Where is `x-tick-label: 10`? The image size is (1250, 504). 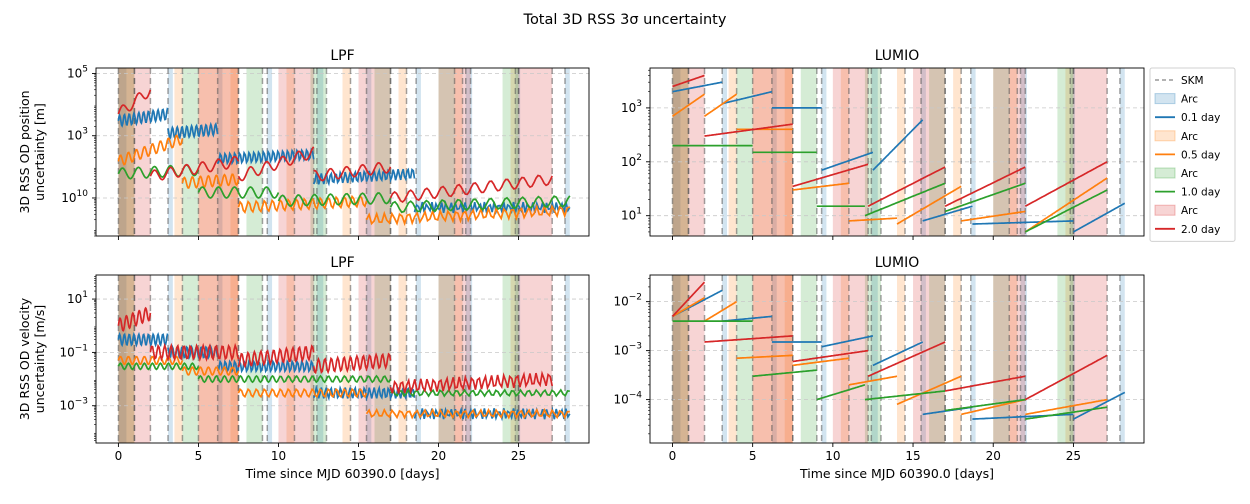
x-tick-label: 10 is located at coordinates (832, 456).